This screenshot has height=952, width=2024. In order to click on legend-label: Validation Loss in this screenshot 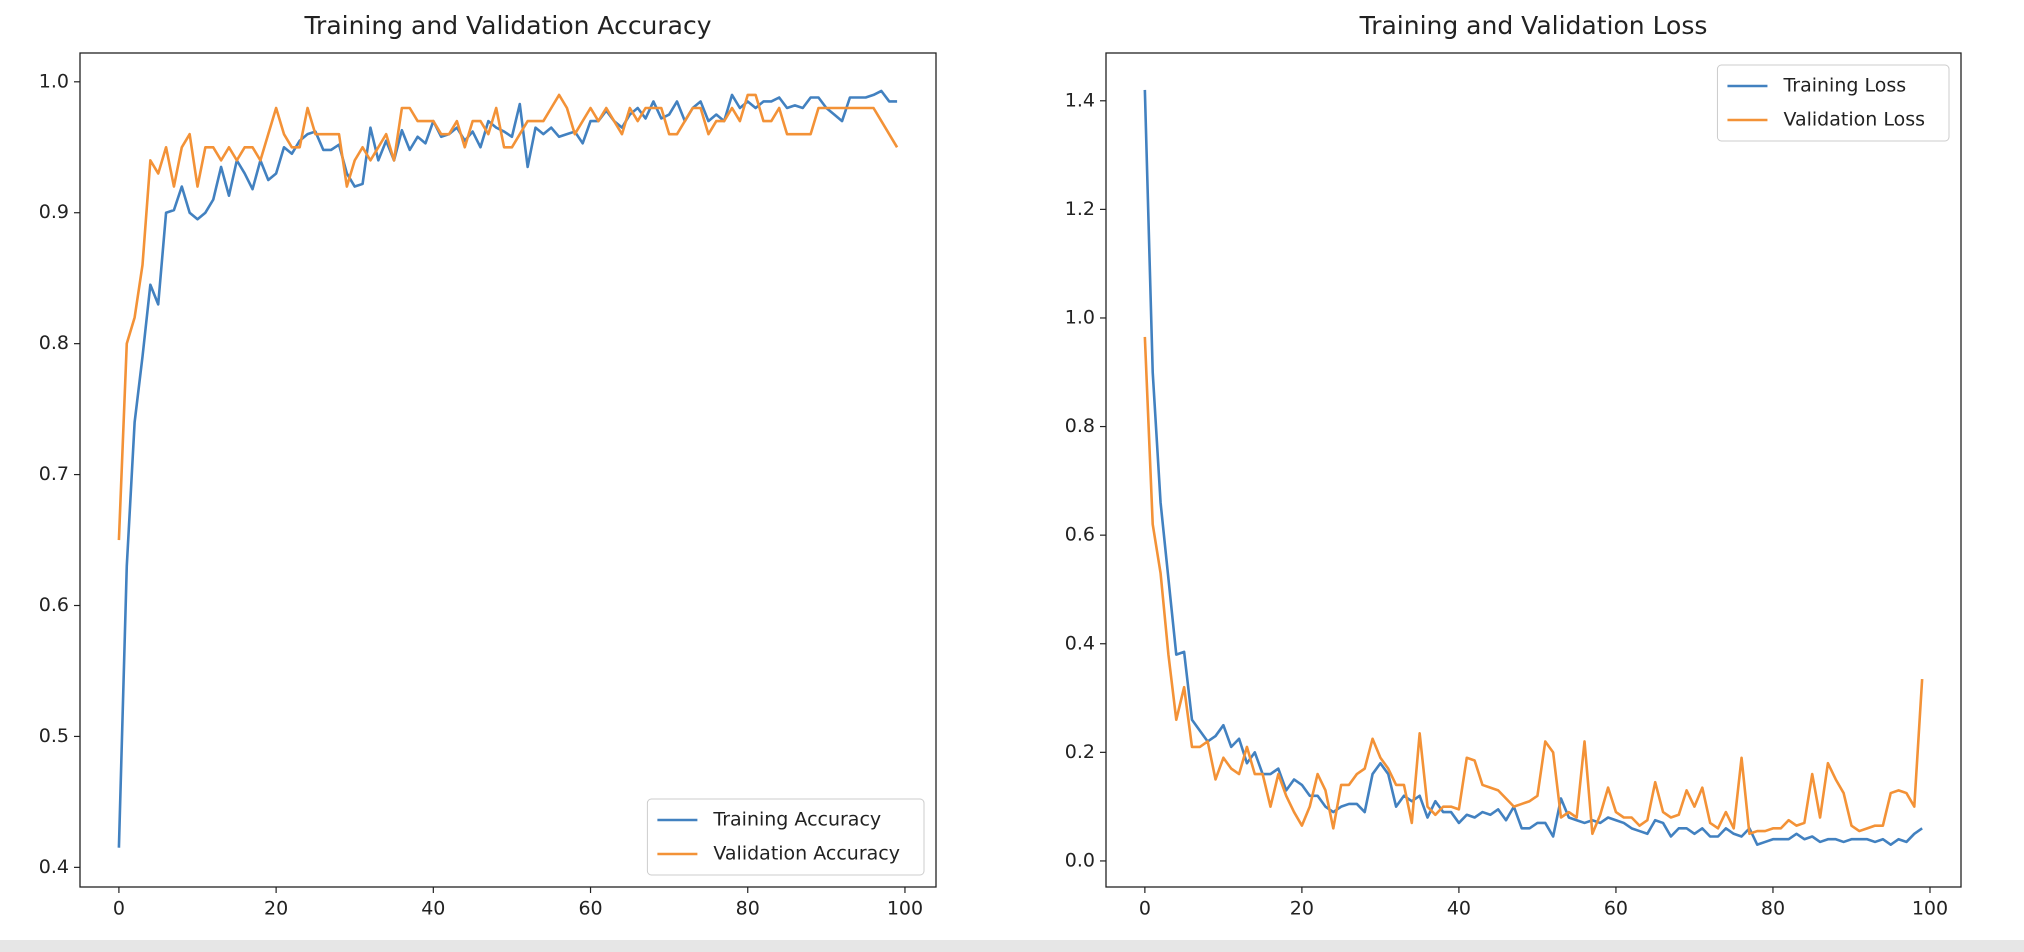, I will do `click(1854, 120)`.